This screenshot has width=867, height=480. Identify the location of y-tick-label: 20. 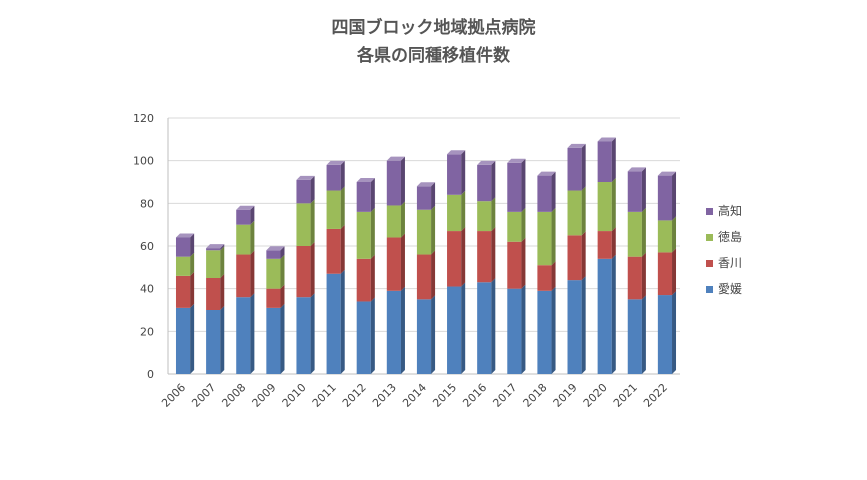
(147, 331).